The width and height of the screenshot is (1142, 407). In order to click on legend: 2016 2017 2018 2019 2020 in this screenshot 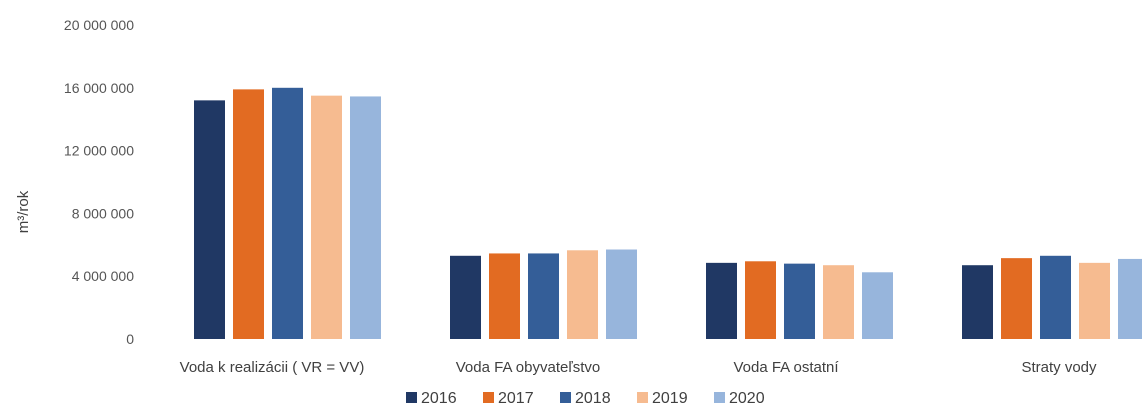, I will do `click(585, 398)`.